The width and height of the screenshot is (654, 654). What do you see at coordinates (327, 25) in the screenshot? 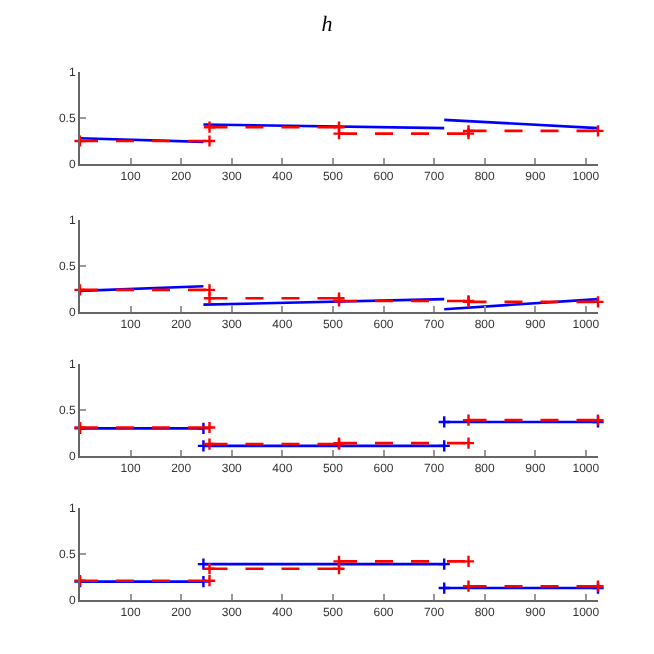
I see `chart-title: h` at bounding box center [327, 25].